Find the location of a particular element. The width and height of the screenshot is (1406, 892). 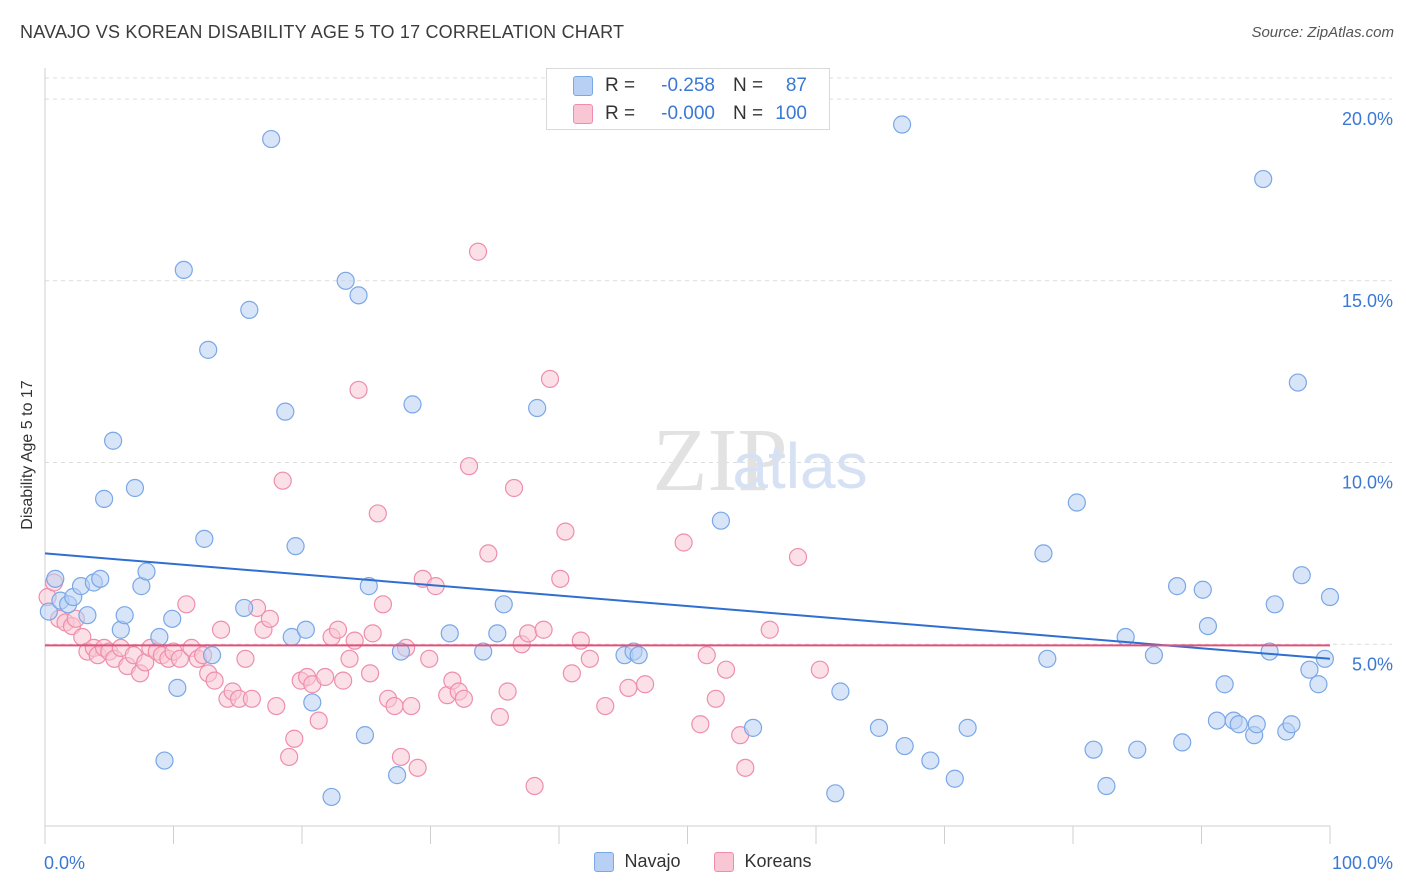

trend-lines is located at coordinates (687, 606).